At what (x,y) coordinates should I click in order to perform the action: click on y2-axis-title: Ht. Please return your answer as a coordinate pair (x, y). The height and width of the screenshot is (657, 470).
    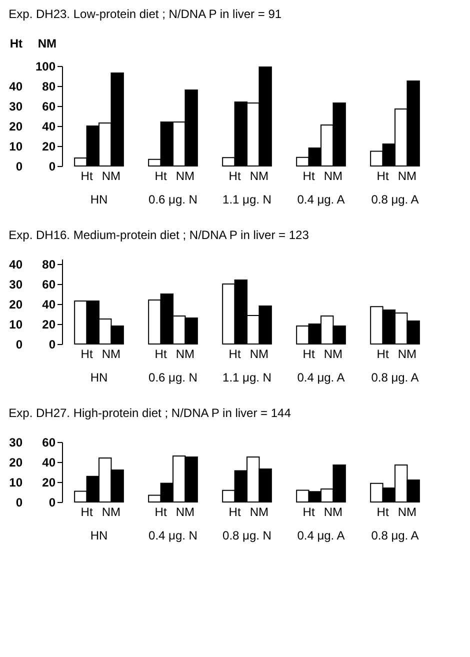
    Looking at the image, I should click on (16, 43).